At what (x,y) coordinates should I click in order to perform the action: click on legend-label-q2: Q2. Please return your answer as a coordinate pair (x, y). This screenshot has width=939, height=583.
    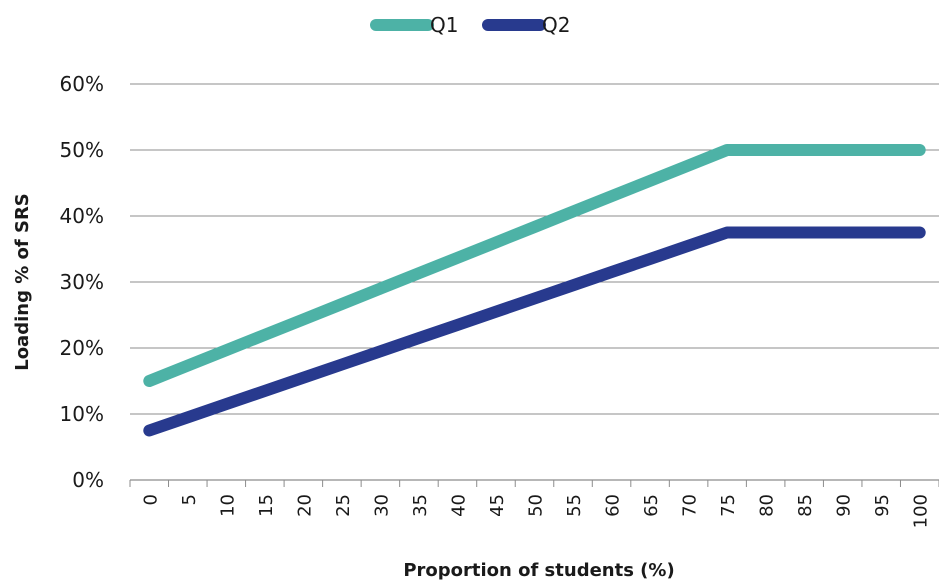
    Looking at the image, I should click on (556, 25).